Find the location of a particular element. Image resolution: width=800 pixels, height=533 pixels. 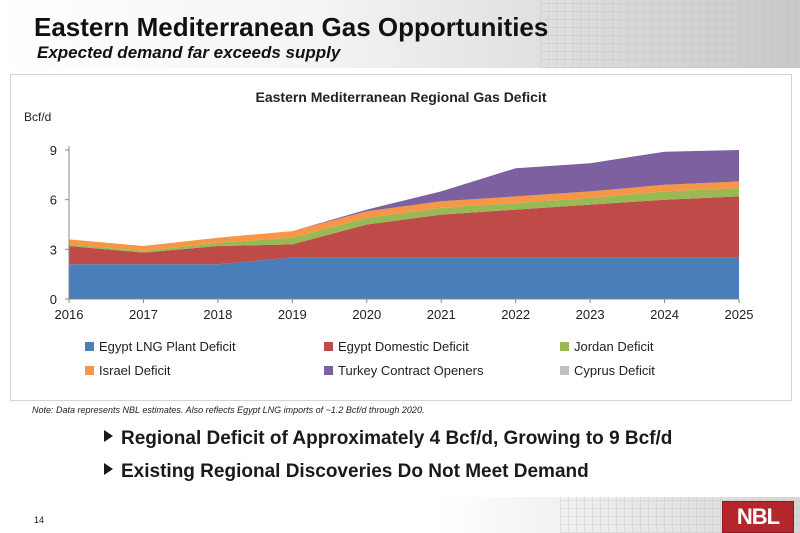

footer-band is located at coordinates (400, 515).